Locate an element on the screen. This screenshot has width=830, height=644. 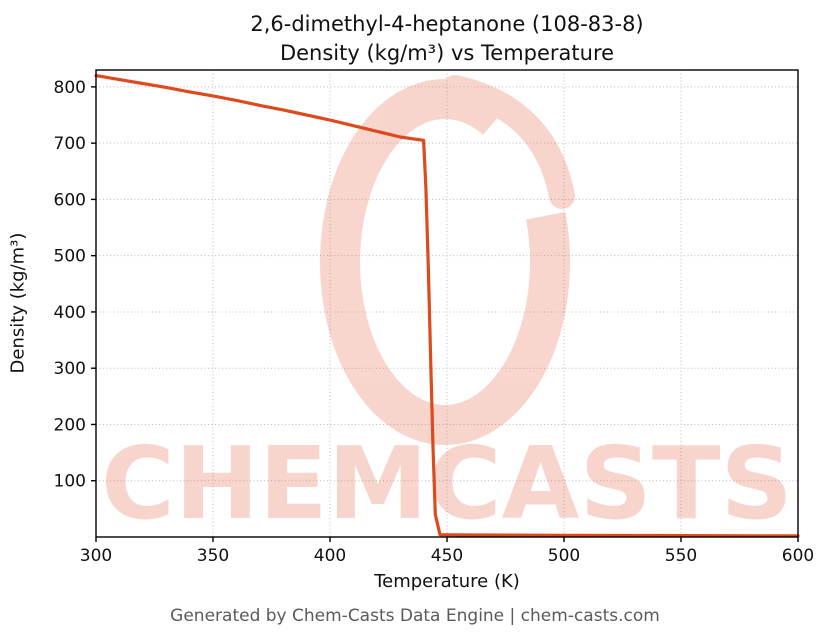
y-tick-label: 800 is located at coordinates (70, 88).